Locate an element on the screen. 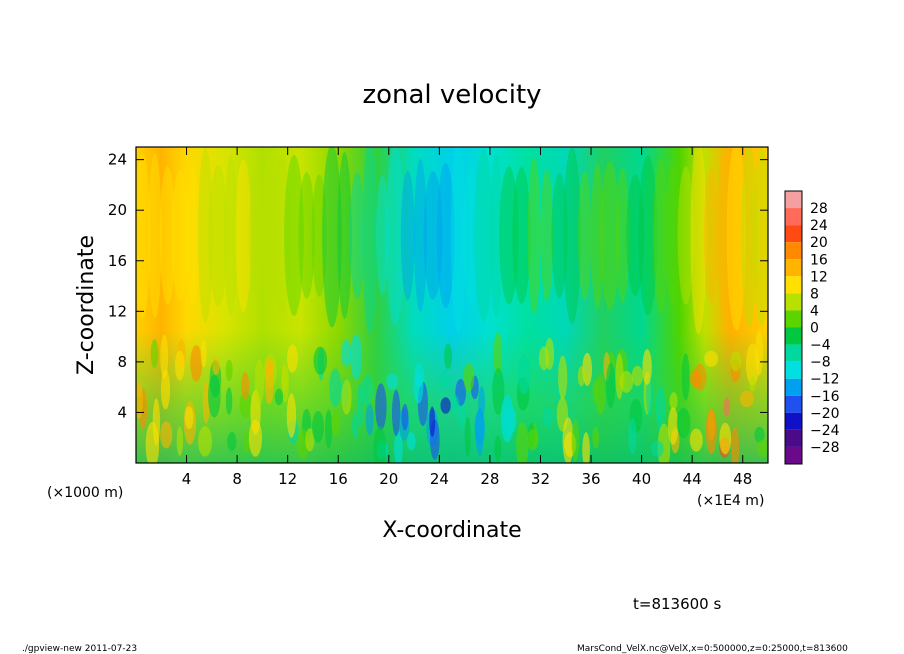 Image resolution: width=904 pixels, height=654 pixels. colorbar-label: −24 is located at coordinates (825, 431).